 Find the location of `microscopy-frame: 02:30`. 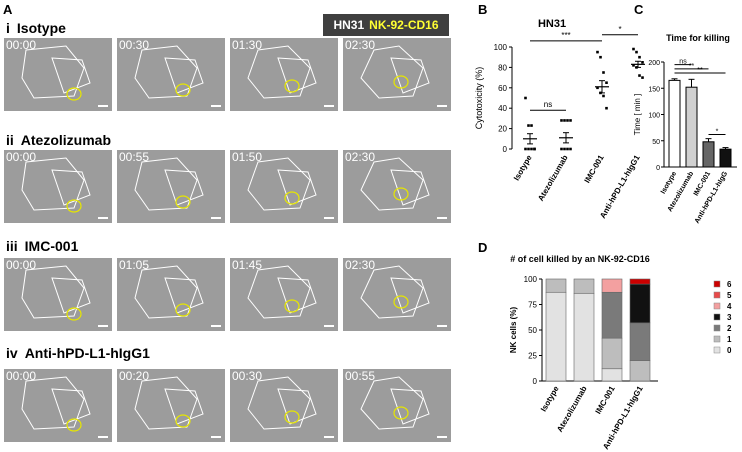

microscopy-frame: 02:30 is located at coordinates (397, 186).